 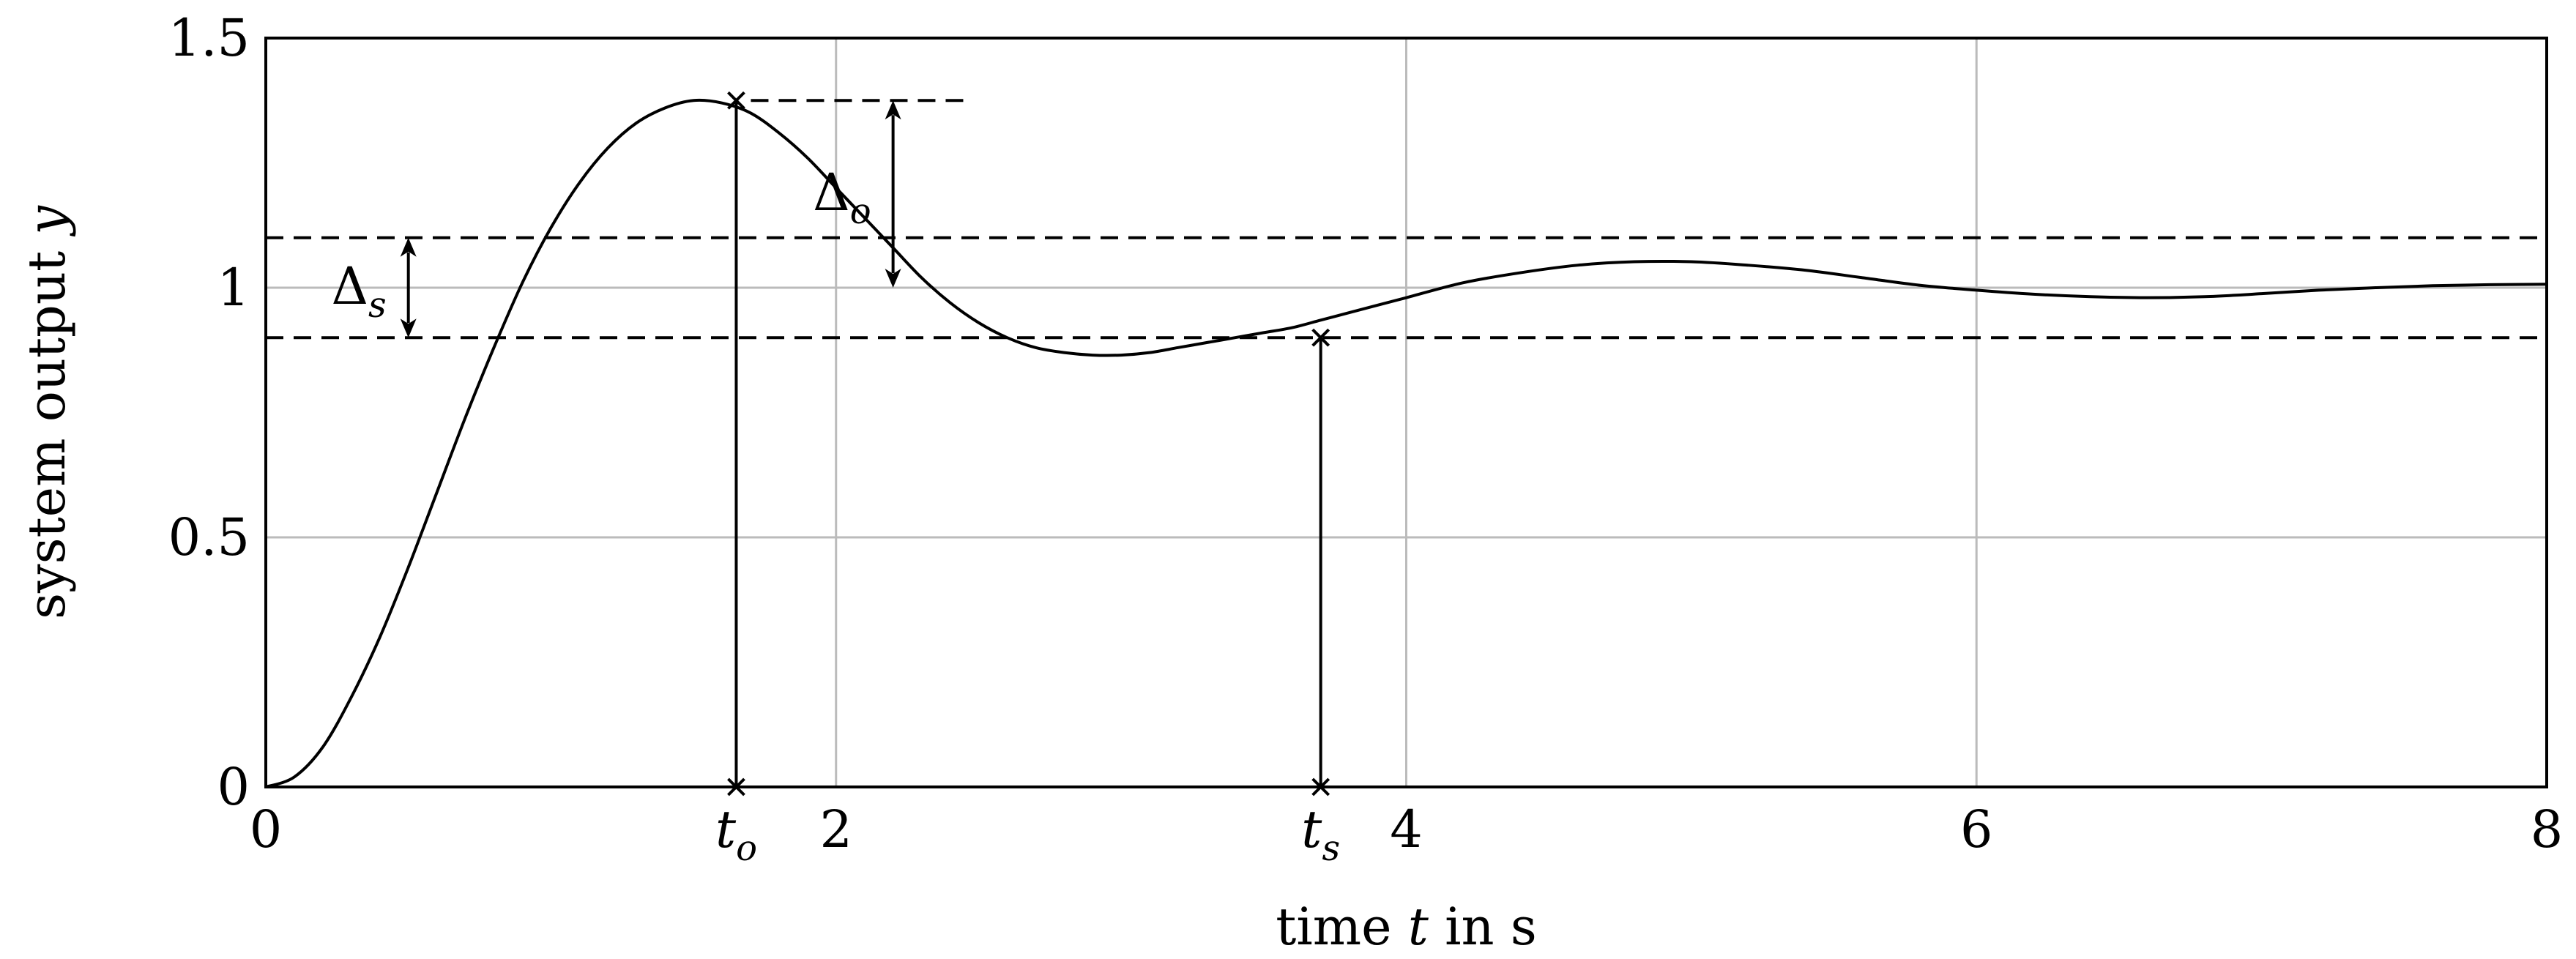 I want to click on marker-label-sub: s, so click(x=1331, y=848).